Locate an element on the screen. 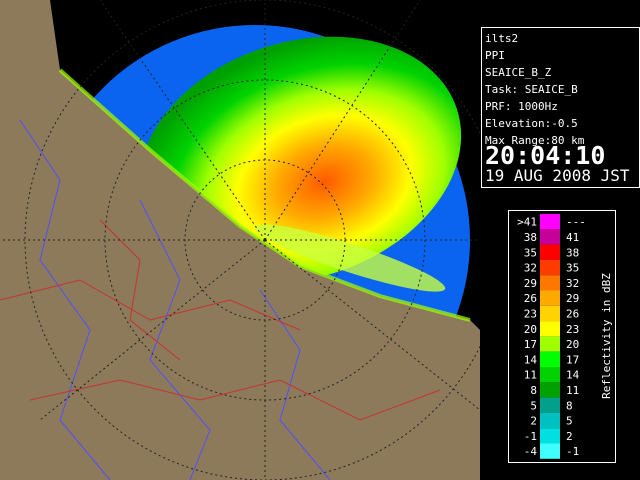  info-box is located at coordinates (560, 107).